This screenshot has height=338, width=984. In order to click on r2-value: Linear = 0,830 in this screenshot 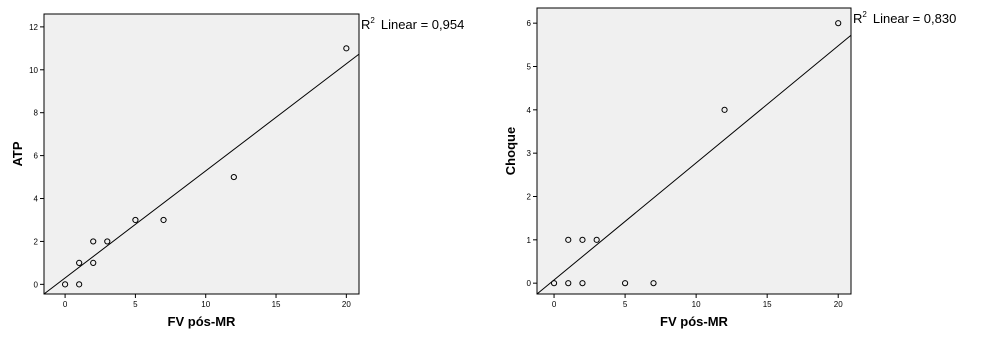, I will do `click(914, 18)`.